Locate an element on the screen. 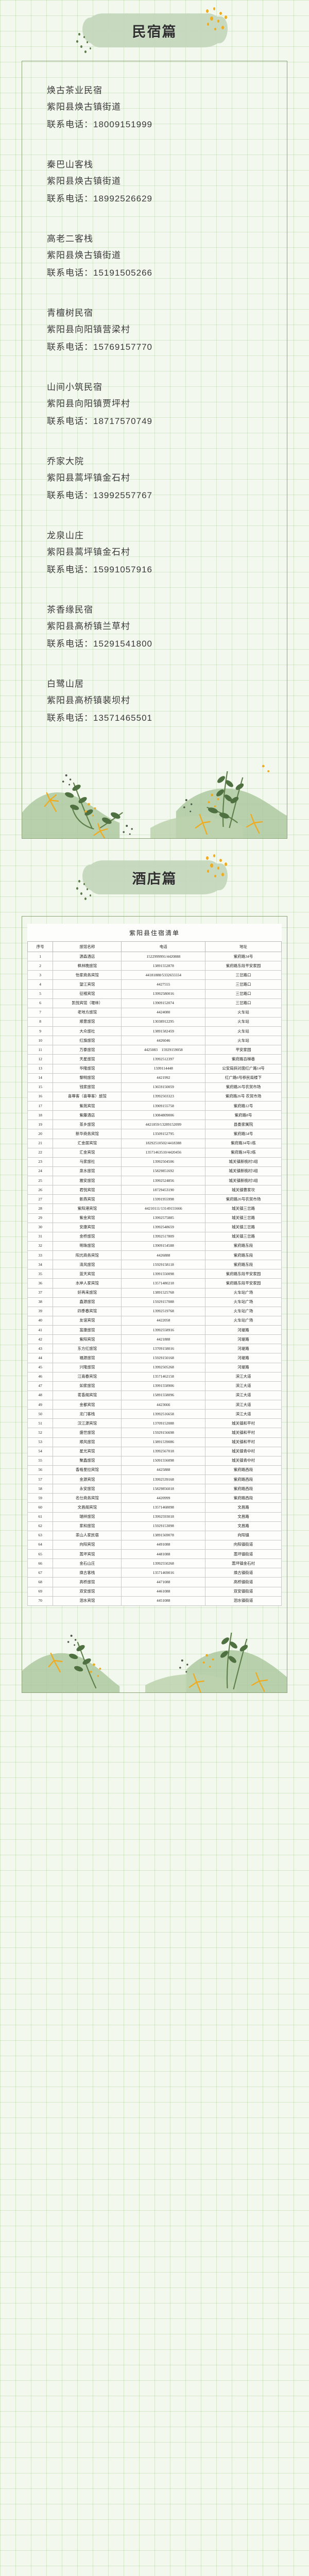  list-item: 秦巴山客栈 紫阳县焕古镇街道 联系电话：18992526629 is located at coordinates (154, 182).